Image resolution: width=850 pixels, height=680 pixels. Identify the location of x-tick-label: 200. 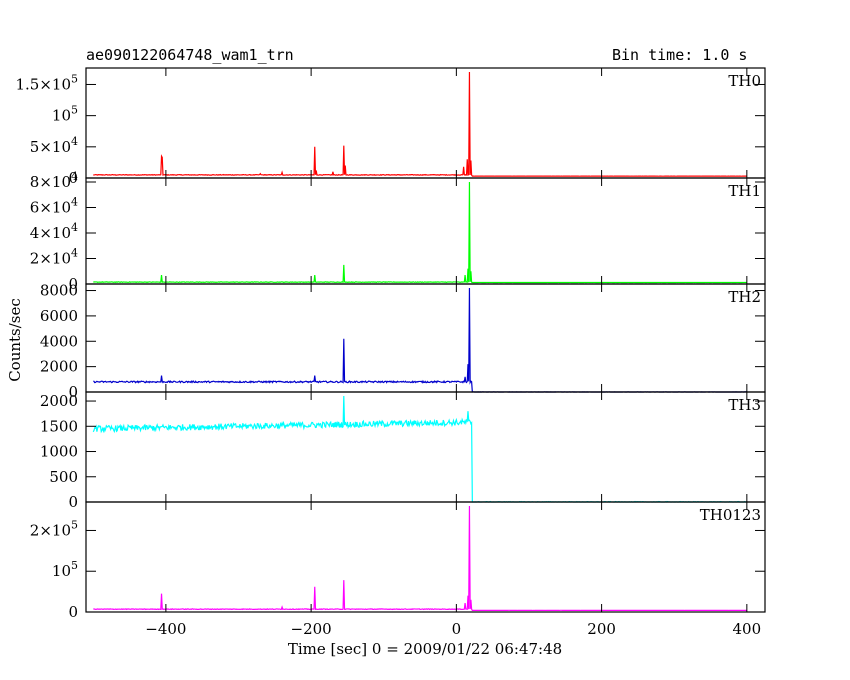
(601, 629).